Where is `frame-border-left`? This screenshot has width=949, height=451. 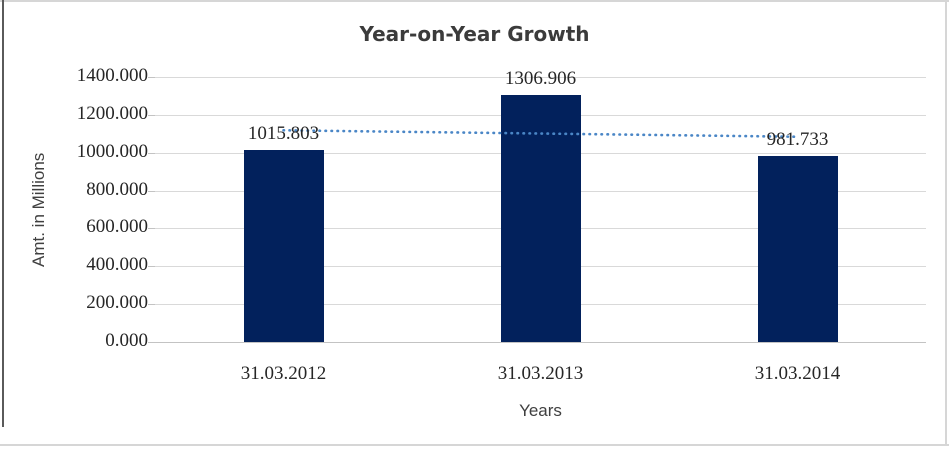
frame-border-left is located at coordinates (3, 213).